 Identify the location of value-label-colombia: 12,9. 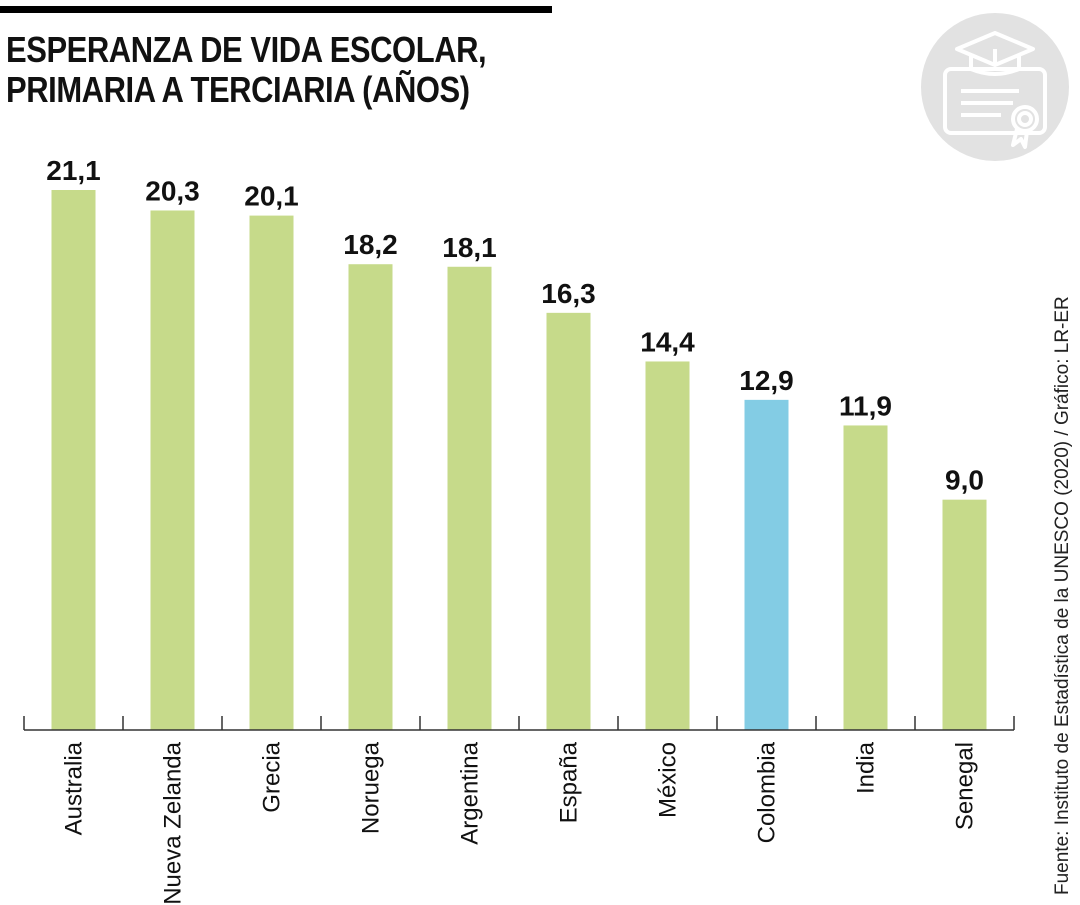
(766, 380).